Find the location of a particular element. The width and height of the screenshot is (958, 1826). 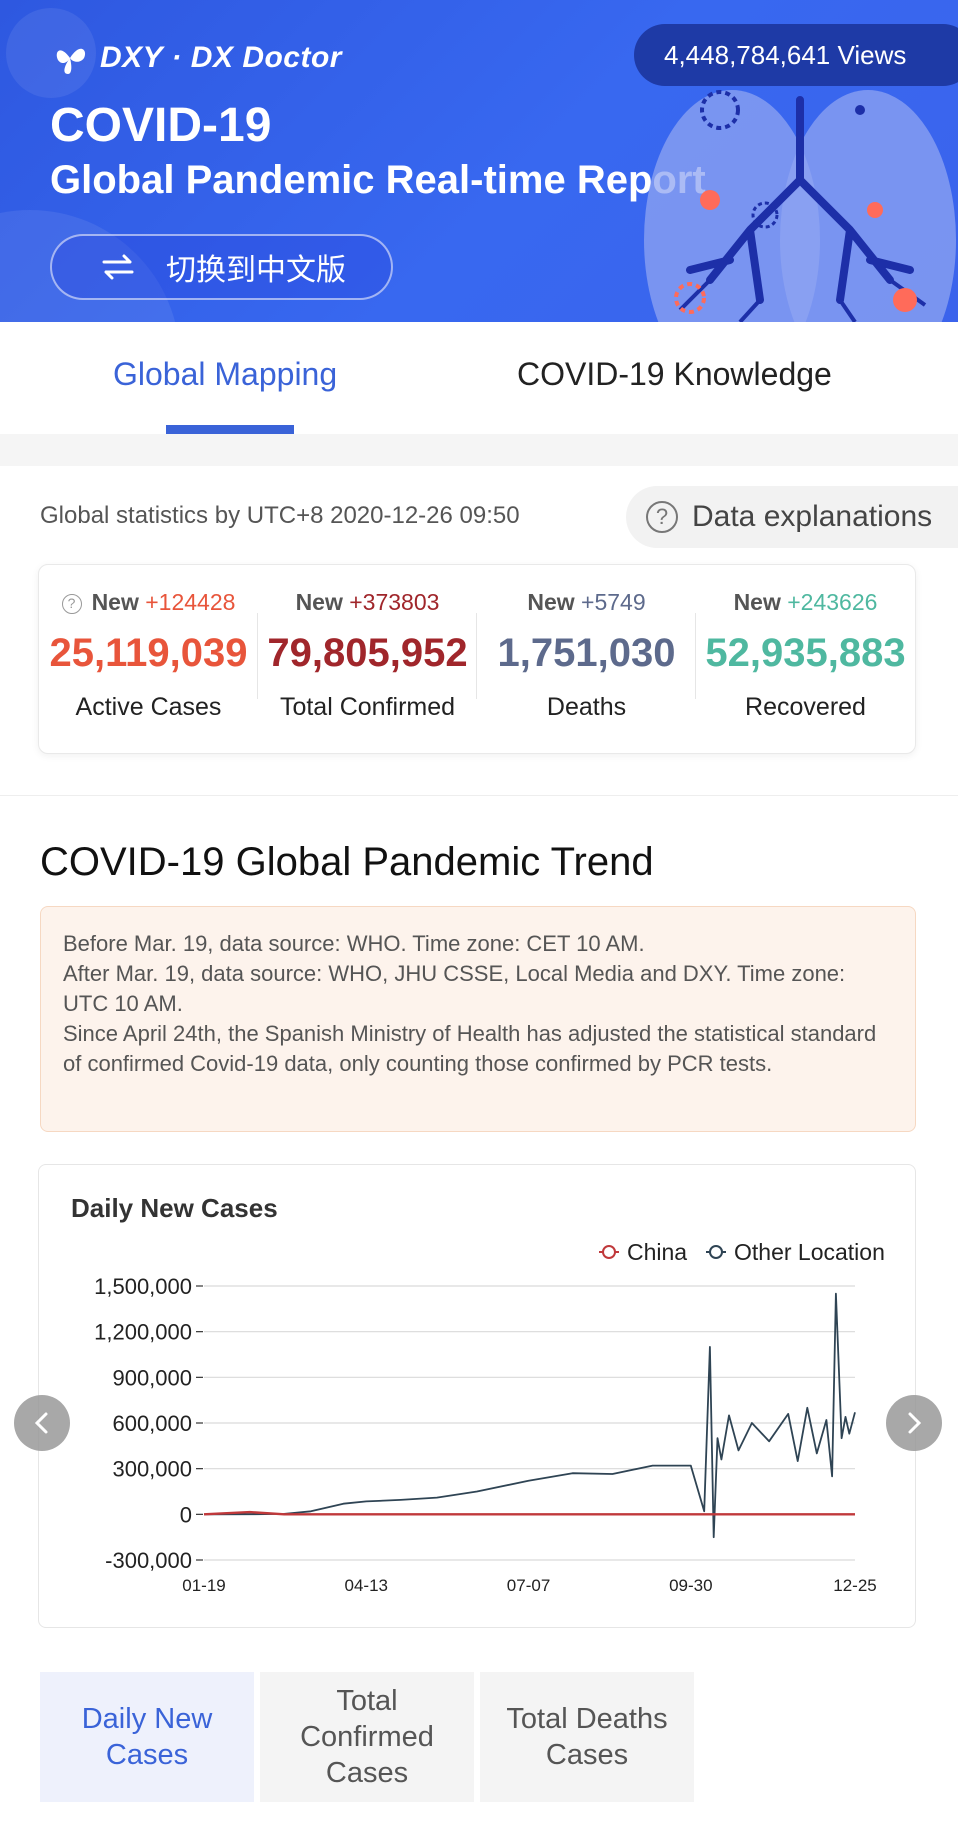

prev-chart-button is located at coordinates (42, 1423).